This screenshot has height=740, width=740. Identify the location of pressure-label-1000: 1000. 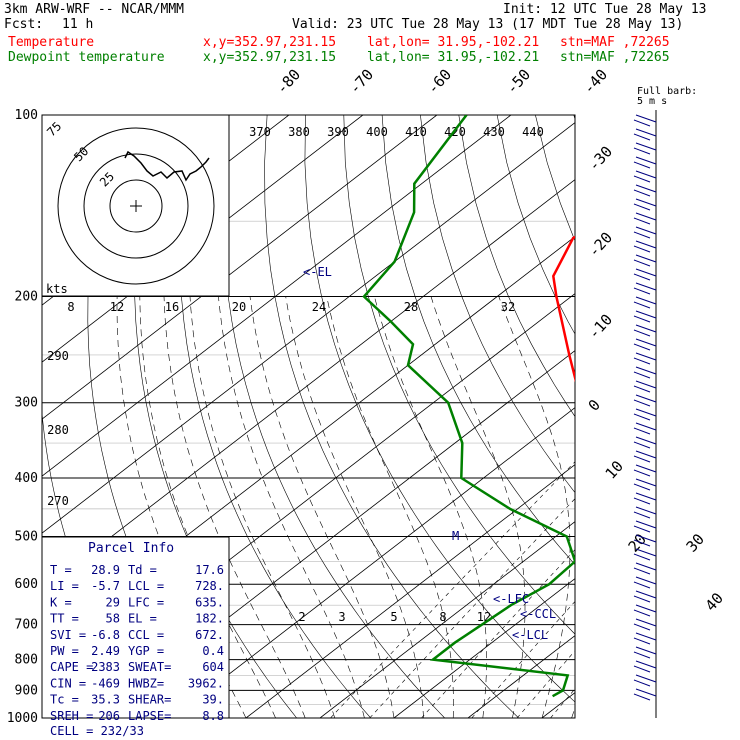
(22, 718).